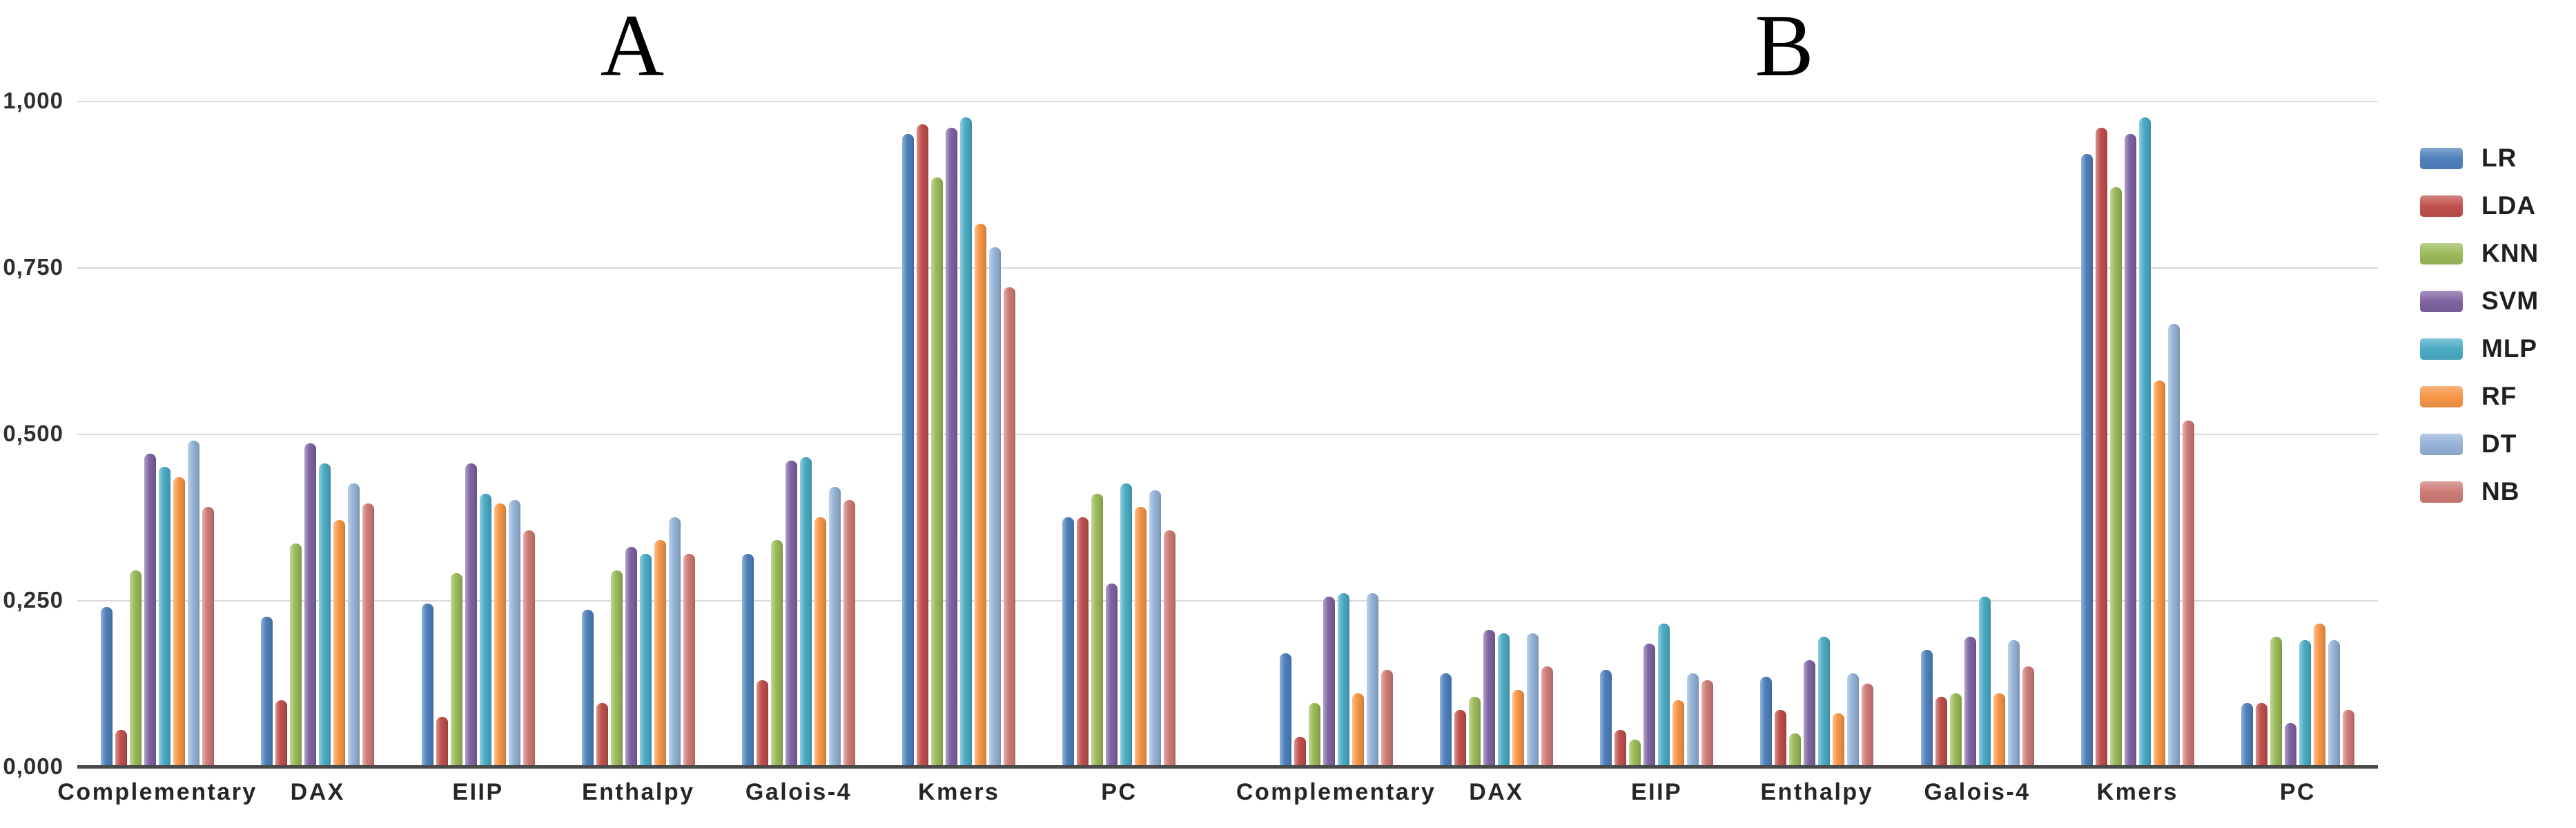  I want to click on legend-swatch-dt, so click(2441, 444).